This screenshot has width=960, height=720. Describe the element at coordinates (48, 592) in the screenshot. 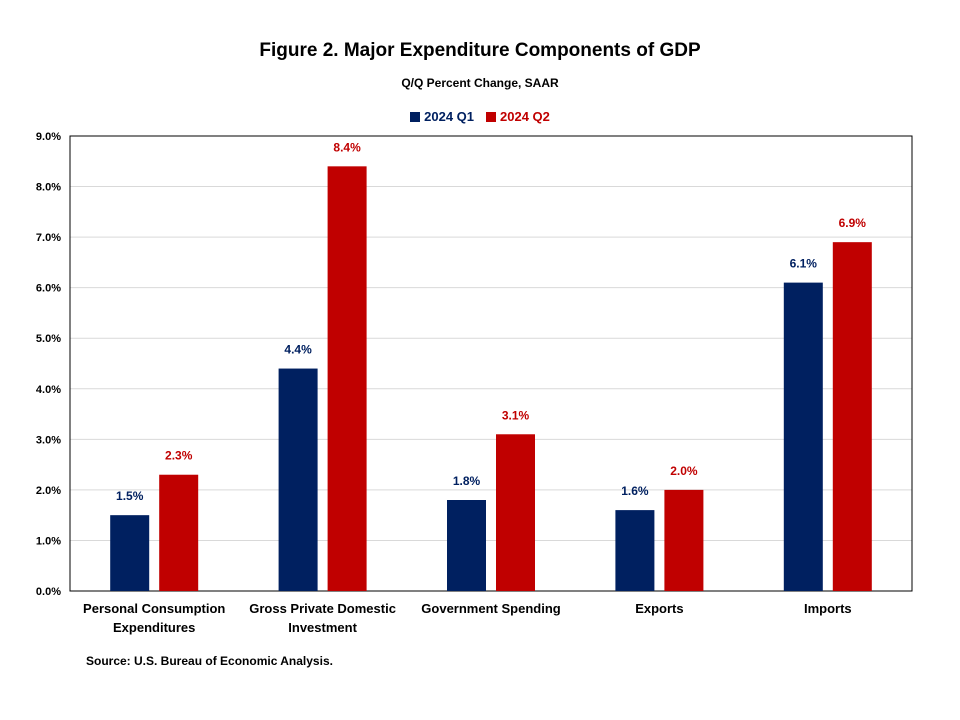

I see `y-tick-label: 0.0%` at that location.